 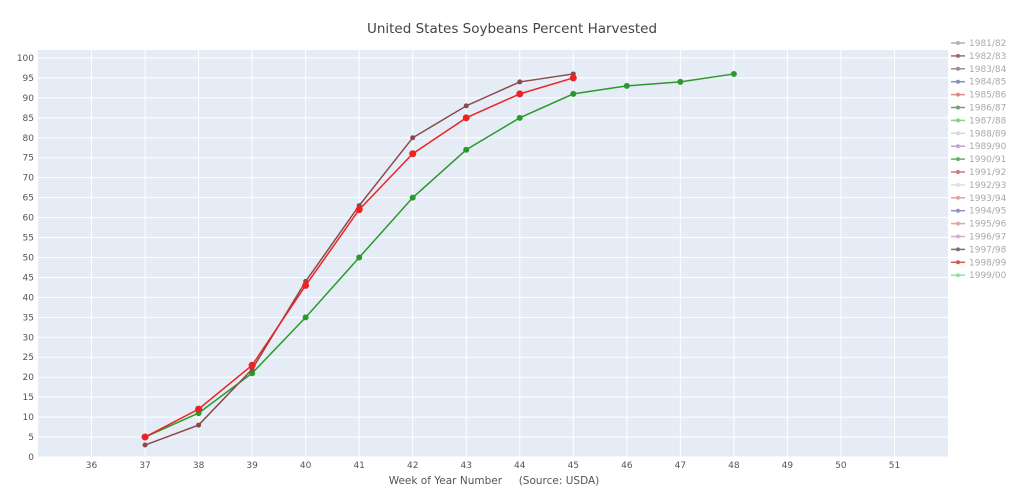 I want to click on legend-label: 1990/91, so click(x=987, y=160).